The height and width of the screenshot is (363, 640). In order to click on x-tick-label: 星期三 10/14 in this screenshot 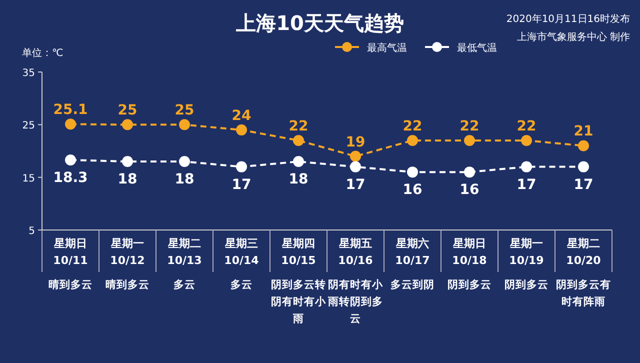, I will do `click(242, 252)`.